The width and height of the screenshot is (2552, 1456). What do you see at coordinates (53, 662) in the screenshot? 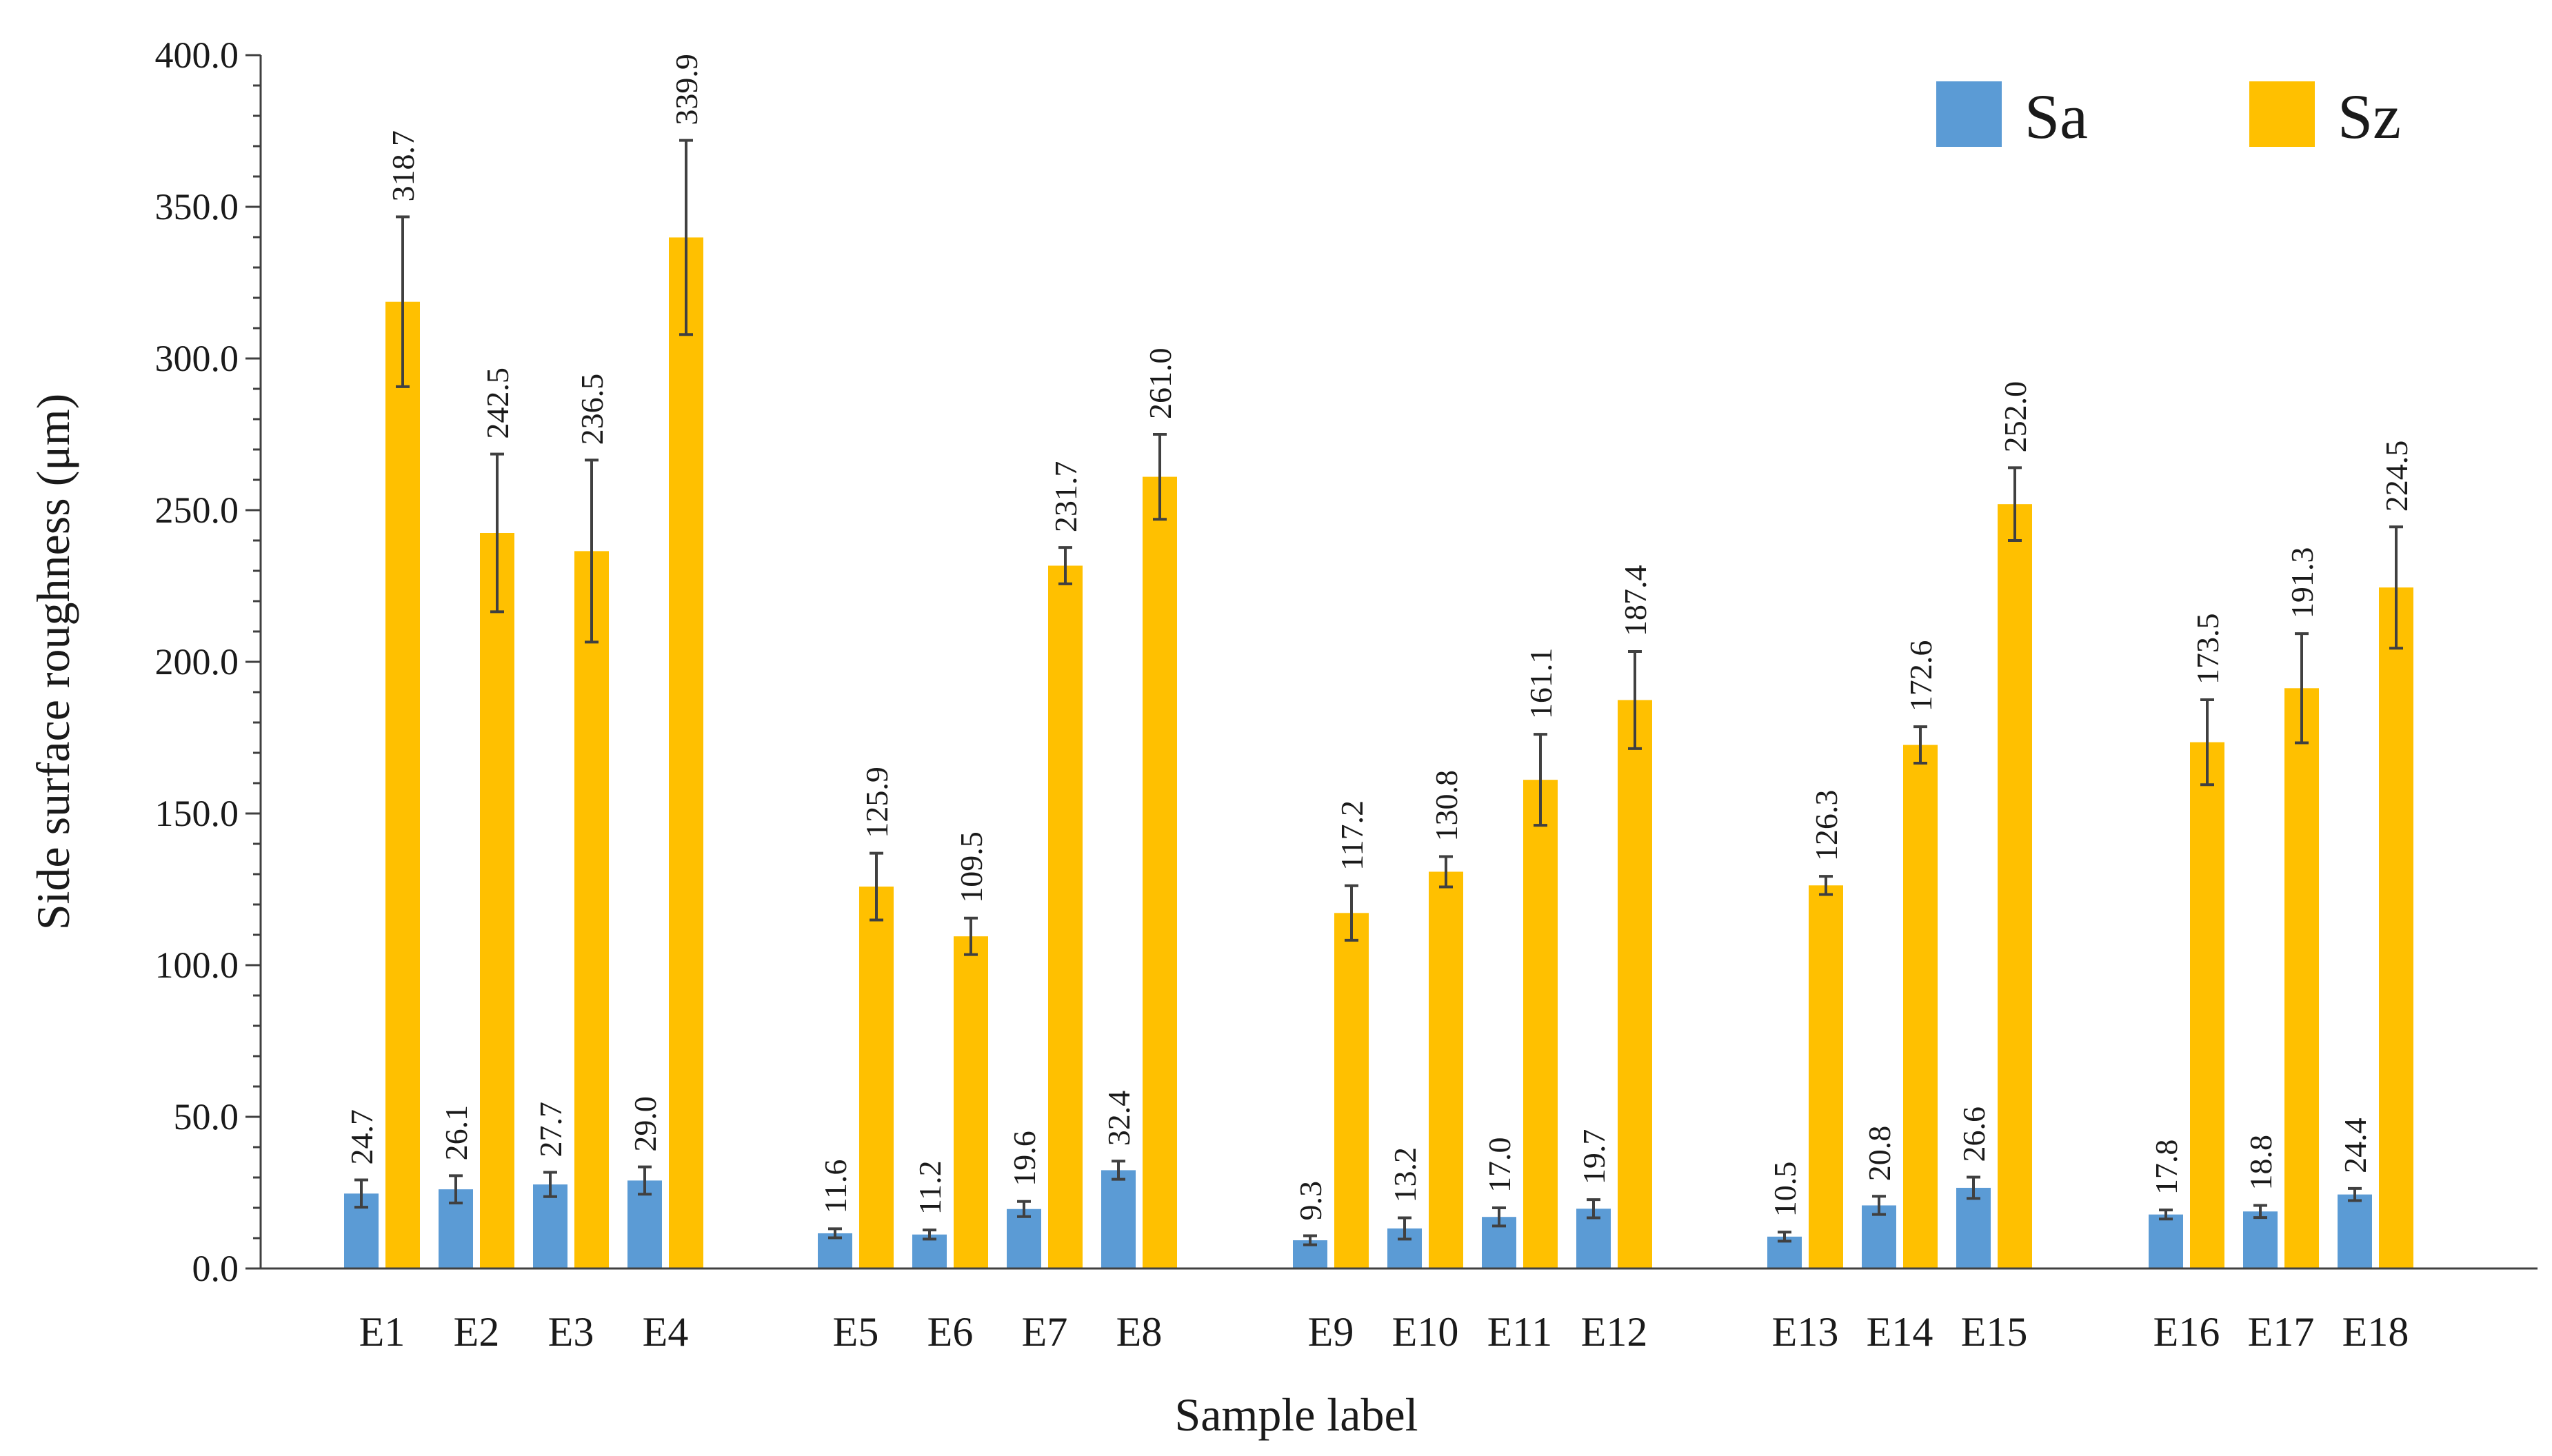
I see `y-axis-title: Side surface roughness (μm)` at bounding box center [53, 662].